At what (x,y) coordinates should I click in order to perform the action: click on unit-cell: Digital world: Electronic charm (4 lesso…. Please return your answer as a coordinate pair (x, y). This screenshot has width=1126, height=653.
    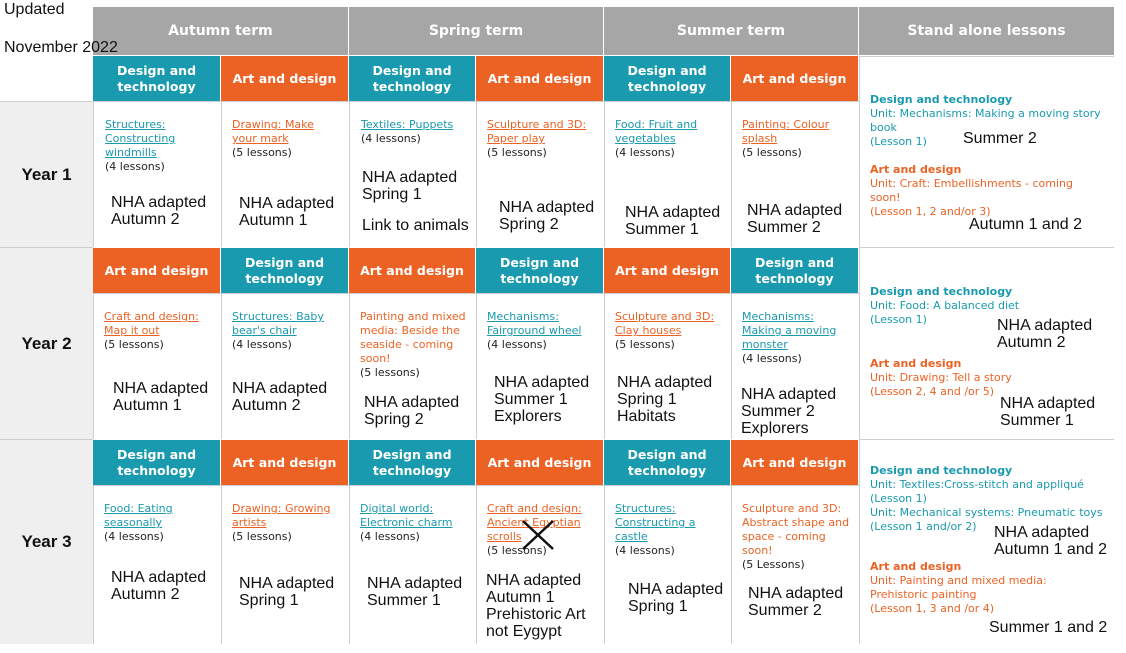
    Looking at the image, I should click on (412, 564).